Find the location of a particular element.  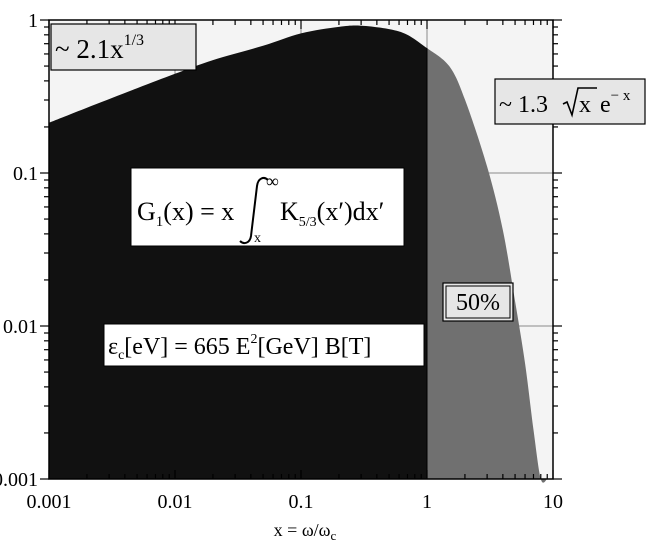

x-tick-label: 10 is located at coordinates (553, 502).